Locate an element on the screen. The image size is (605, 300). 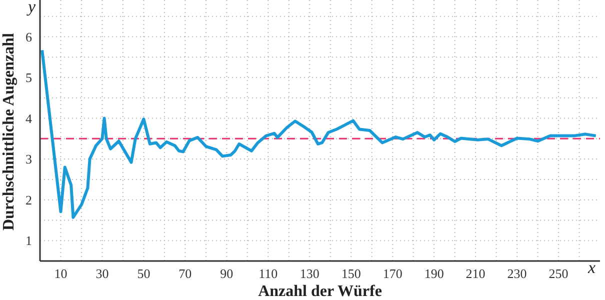
x-tick-label: 30 is located at coordinates (102, 274).